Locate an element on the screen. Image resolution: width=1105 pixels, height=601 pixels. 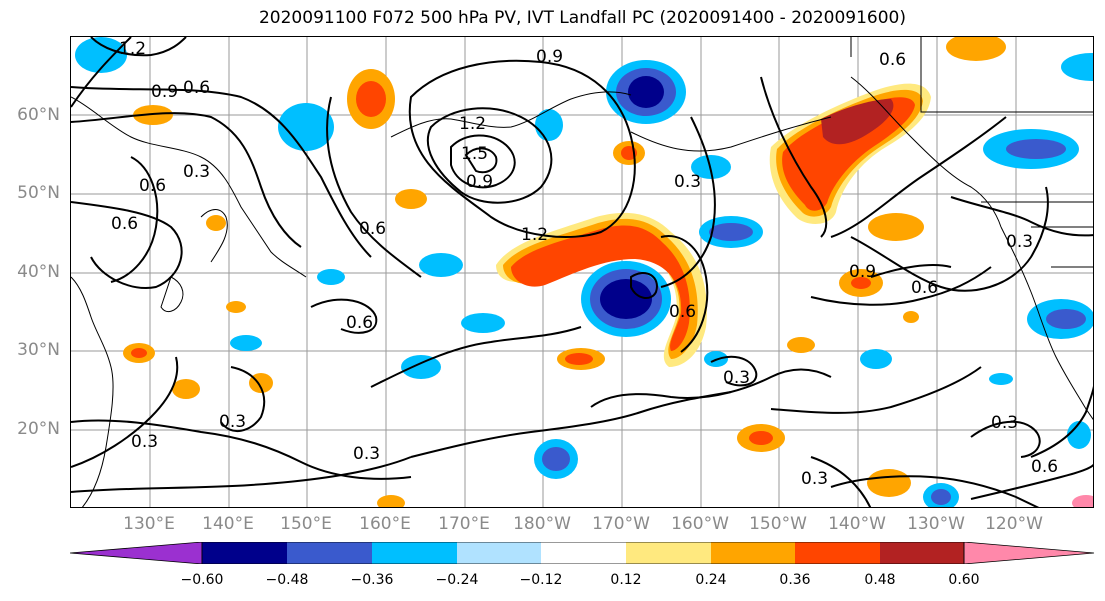
lon-label: 140°E is located at coordinates (228, 524).